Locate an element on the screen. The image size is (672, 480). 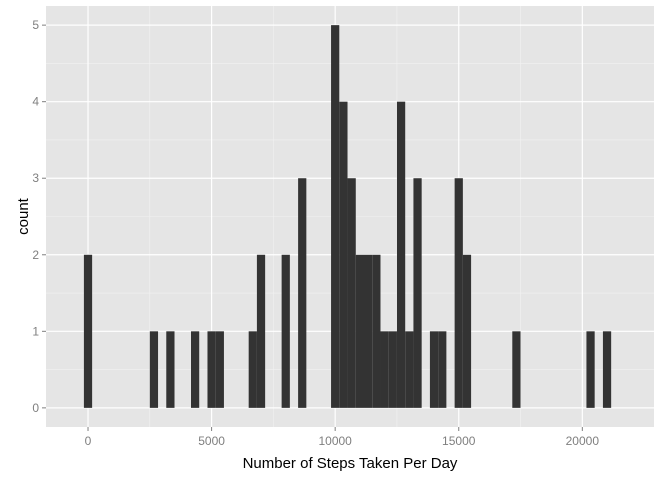
x-axis-ticks: 0 5000 10000 15000 20000 is located at coordinates (342, 437).